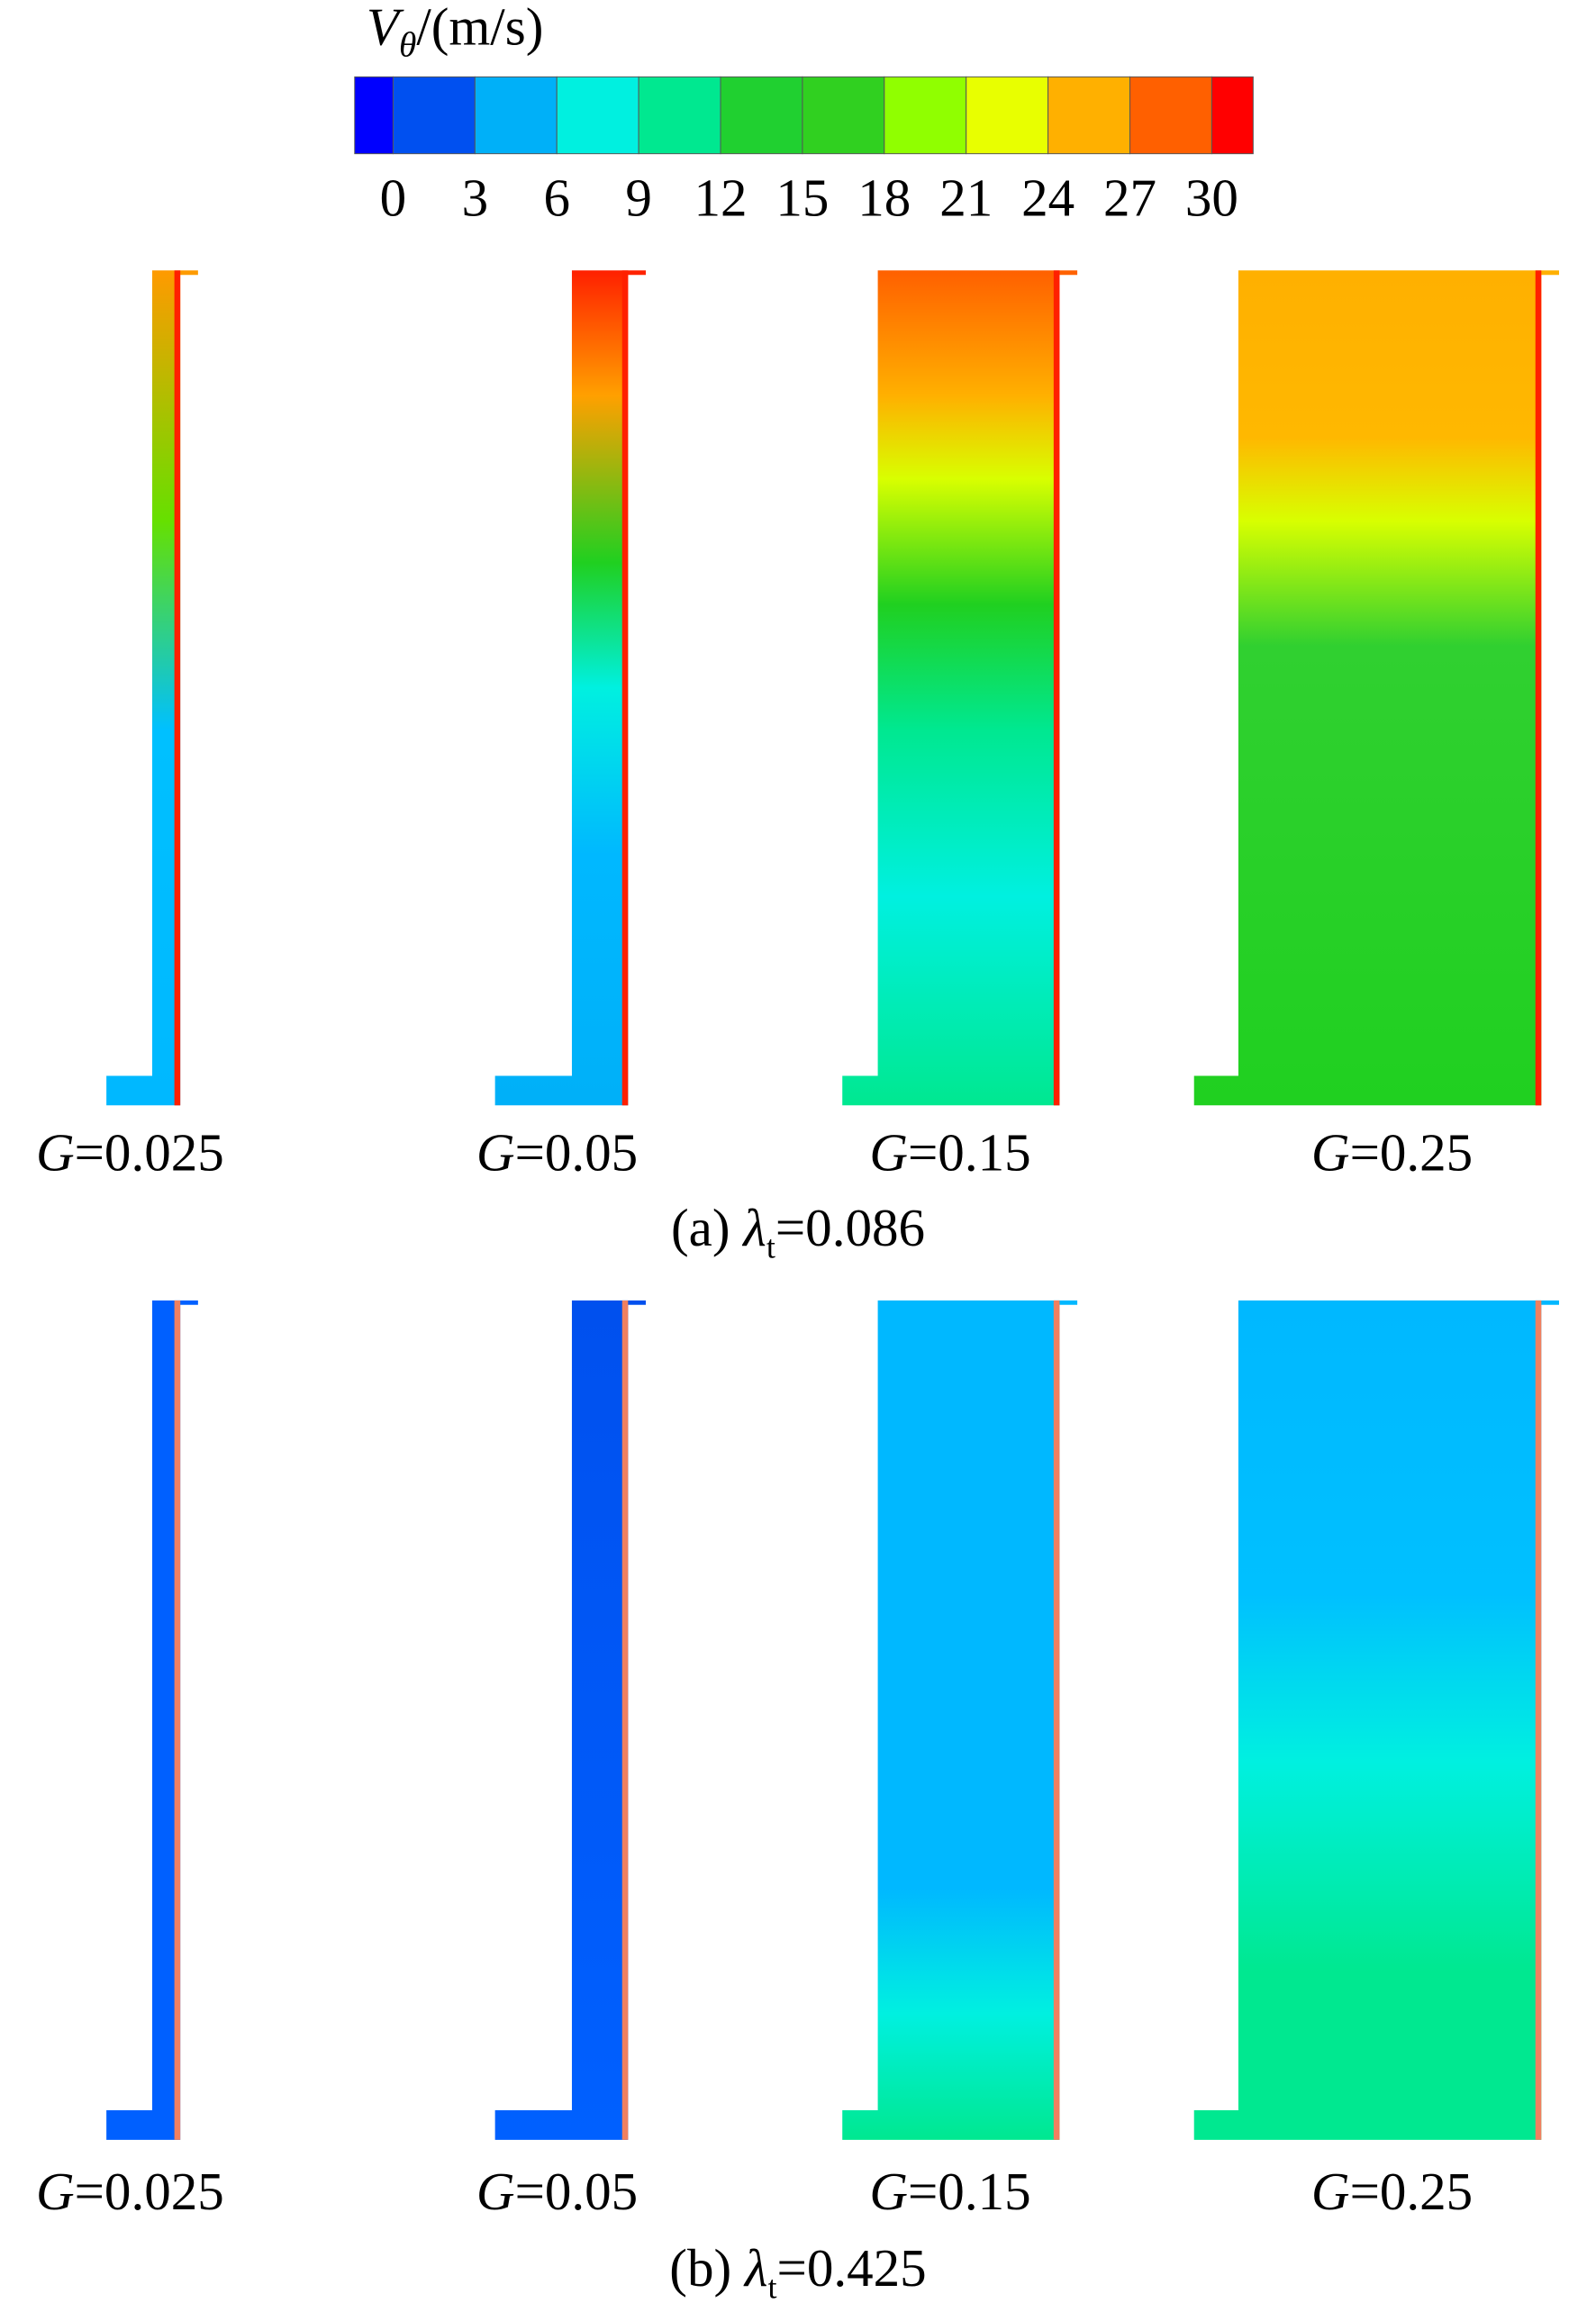 The width and height of the screenshot is (1596, 2321). Describe the element at coordinates (479, 28) in the screenshot. I see `unit: /(m/s)` at that location.